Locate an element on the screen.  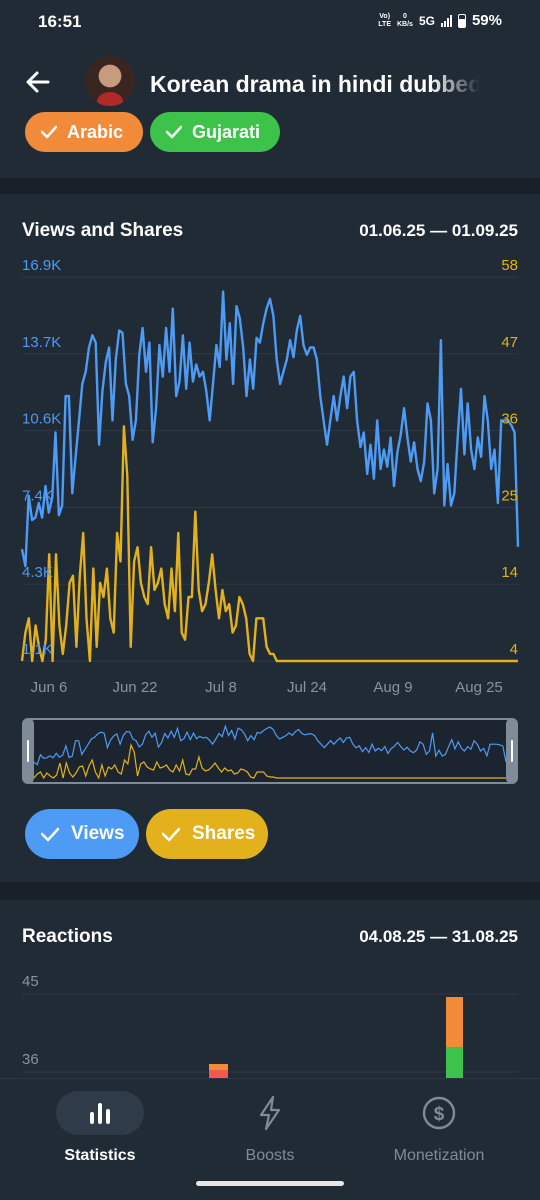
volte-icon: Vo) LTE is located at coordinates (384, 21).